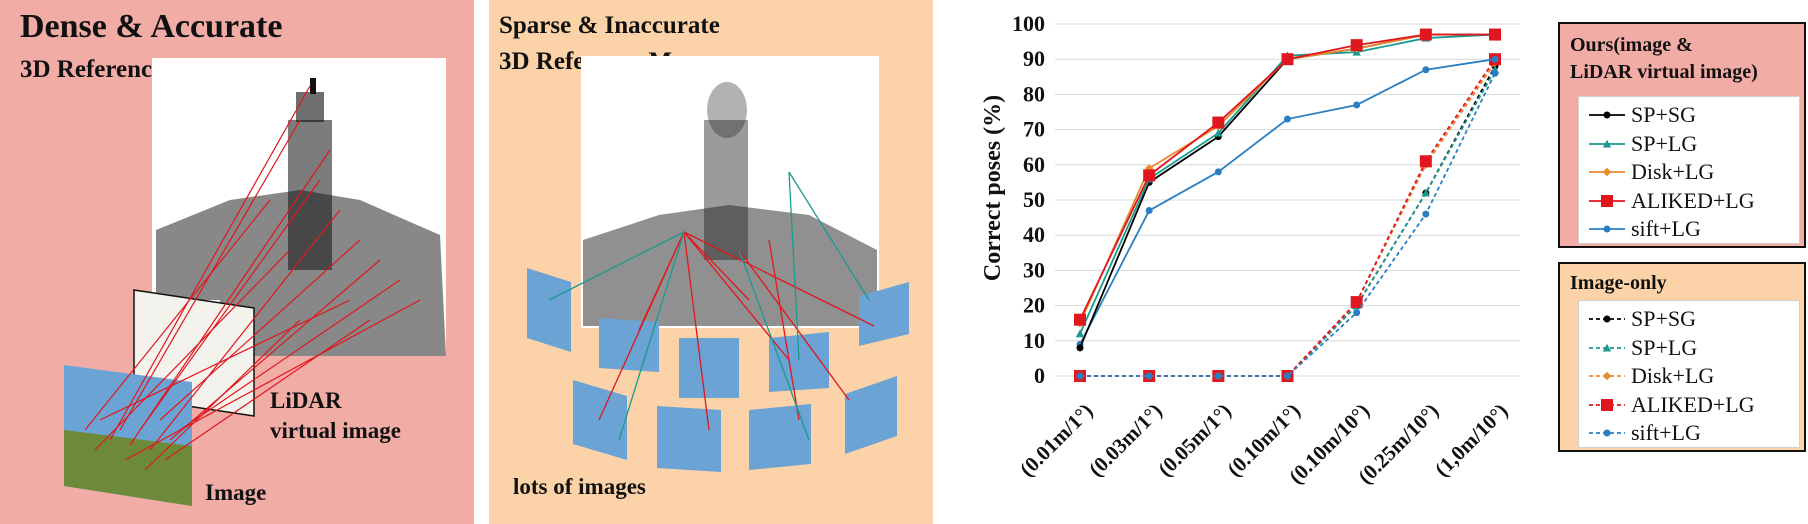  I want to click on legend-image-only-title: Image-only, so click(1618, 283).